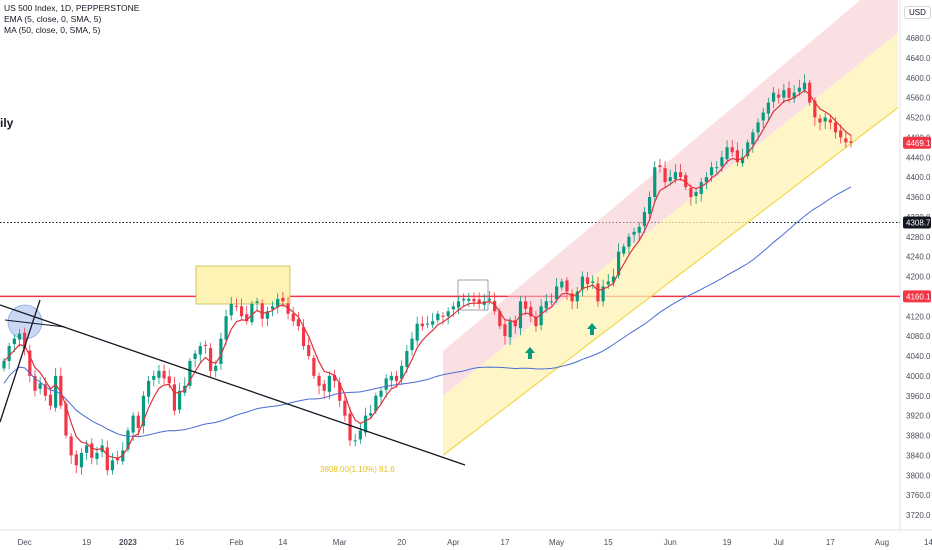  Describe the element at coordinates (7, 123) in the screenshot. I see `cut-off-title: ily` at that location.